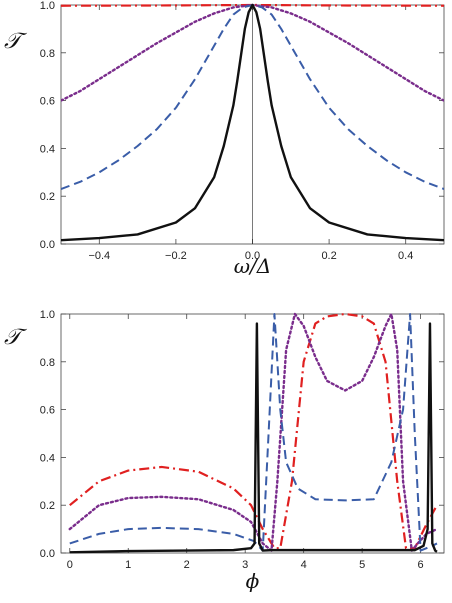 This screenshot has width=452, height=603. Describe the element at coordinates (176, 256) in the screenshot. I see `x-tick-label: −0.2` at that location.